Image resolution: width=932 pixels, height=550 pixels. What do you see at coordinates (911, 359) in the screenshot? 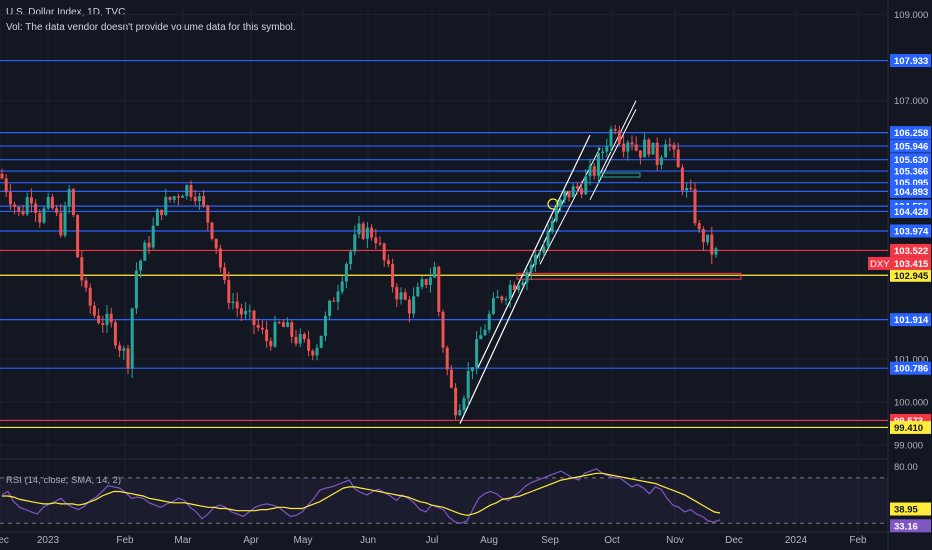
I see `price-tick-label: 101.000` at bounding box center [911, 359].